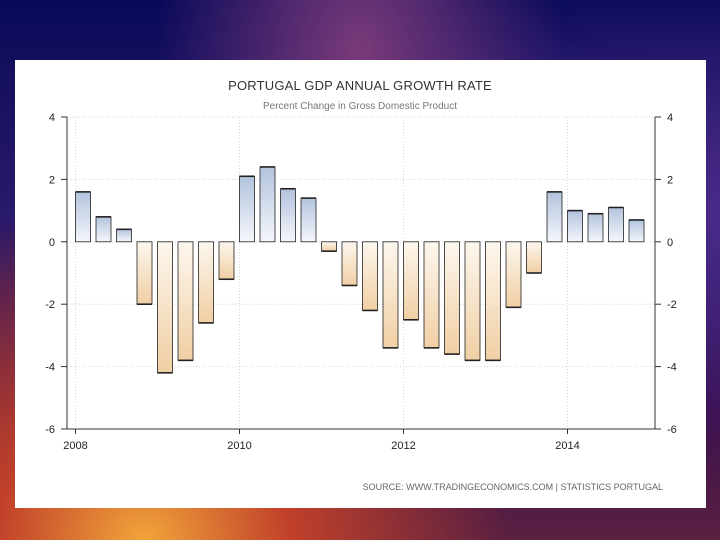  What do you see at coordinates (50, 430) in the screenshot?
I see `y-tick-label-left: -6` at bounding box center [50, 430].